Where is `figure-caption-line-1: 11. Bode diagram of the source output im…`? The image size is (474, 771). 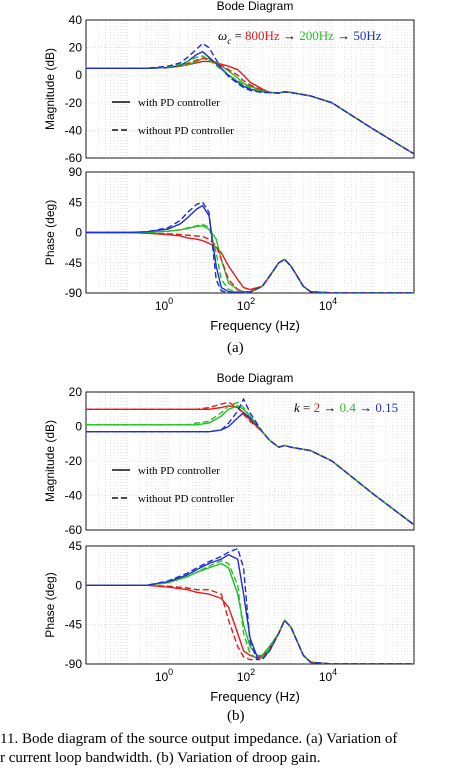
figure-caption-line-1: 11. Bode diagram of the source output im… is located at coordinates (199, 739).